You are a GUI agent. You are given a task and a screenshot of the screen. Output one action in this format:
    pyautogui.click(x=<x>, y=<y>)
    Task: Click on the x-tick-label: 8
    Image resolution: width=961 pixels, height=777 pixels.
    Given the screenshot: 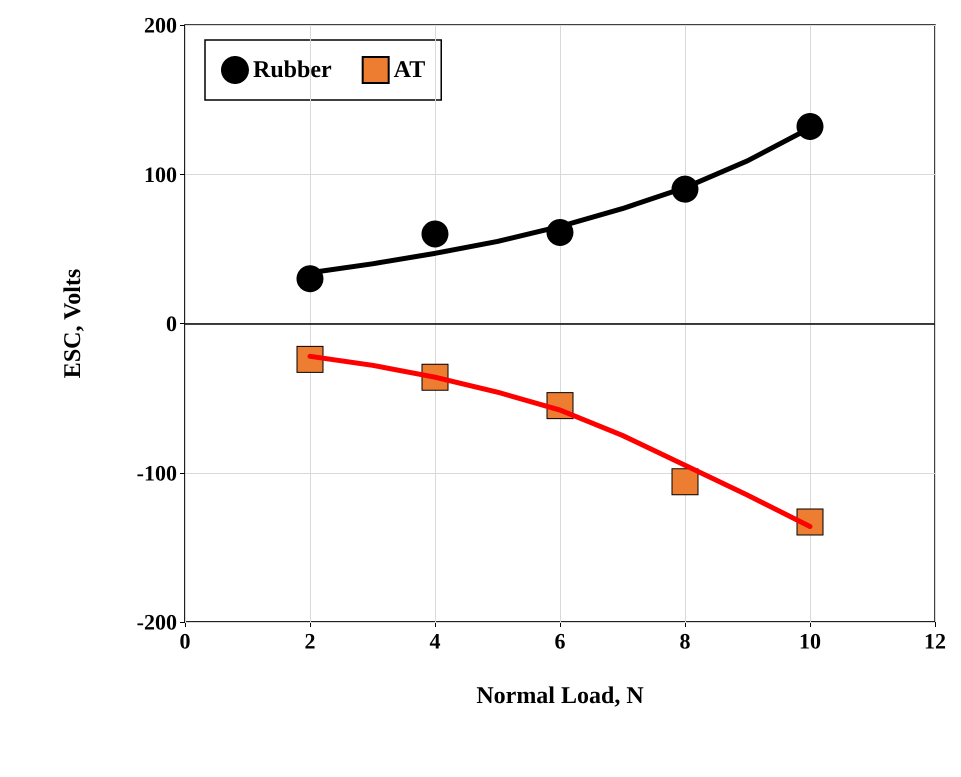 What is the action you would take?
    pyautogui.click(x=685, y=641)
    